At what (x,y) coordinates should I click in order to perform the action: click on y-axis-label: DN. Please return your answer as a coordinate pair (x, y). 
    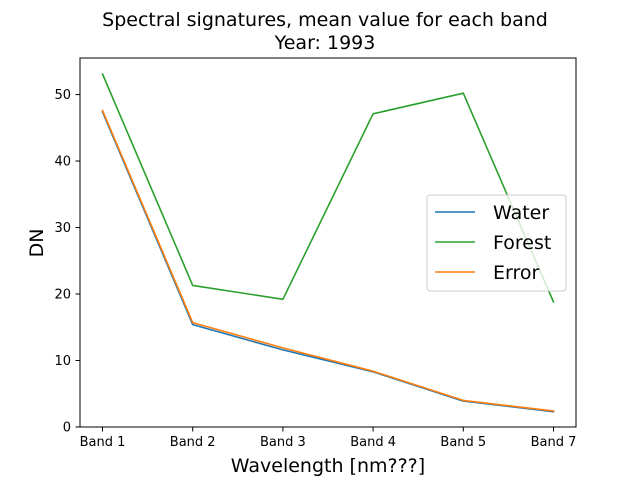
    Looking at the image, I should click on (37, 243).